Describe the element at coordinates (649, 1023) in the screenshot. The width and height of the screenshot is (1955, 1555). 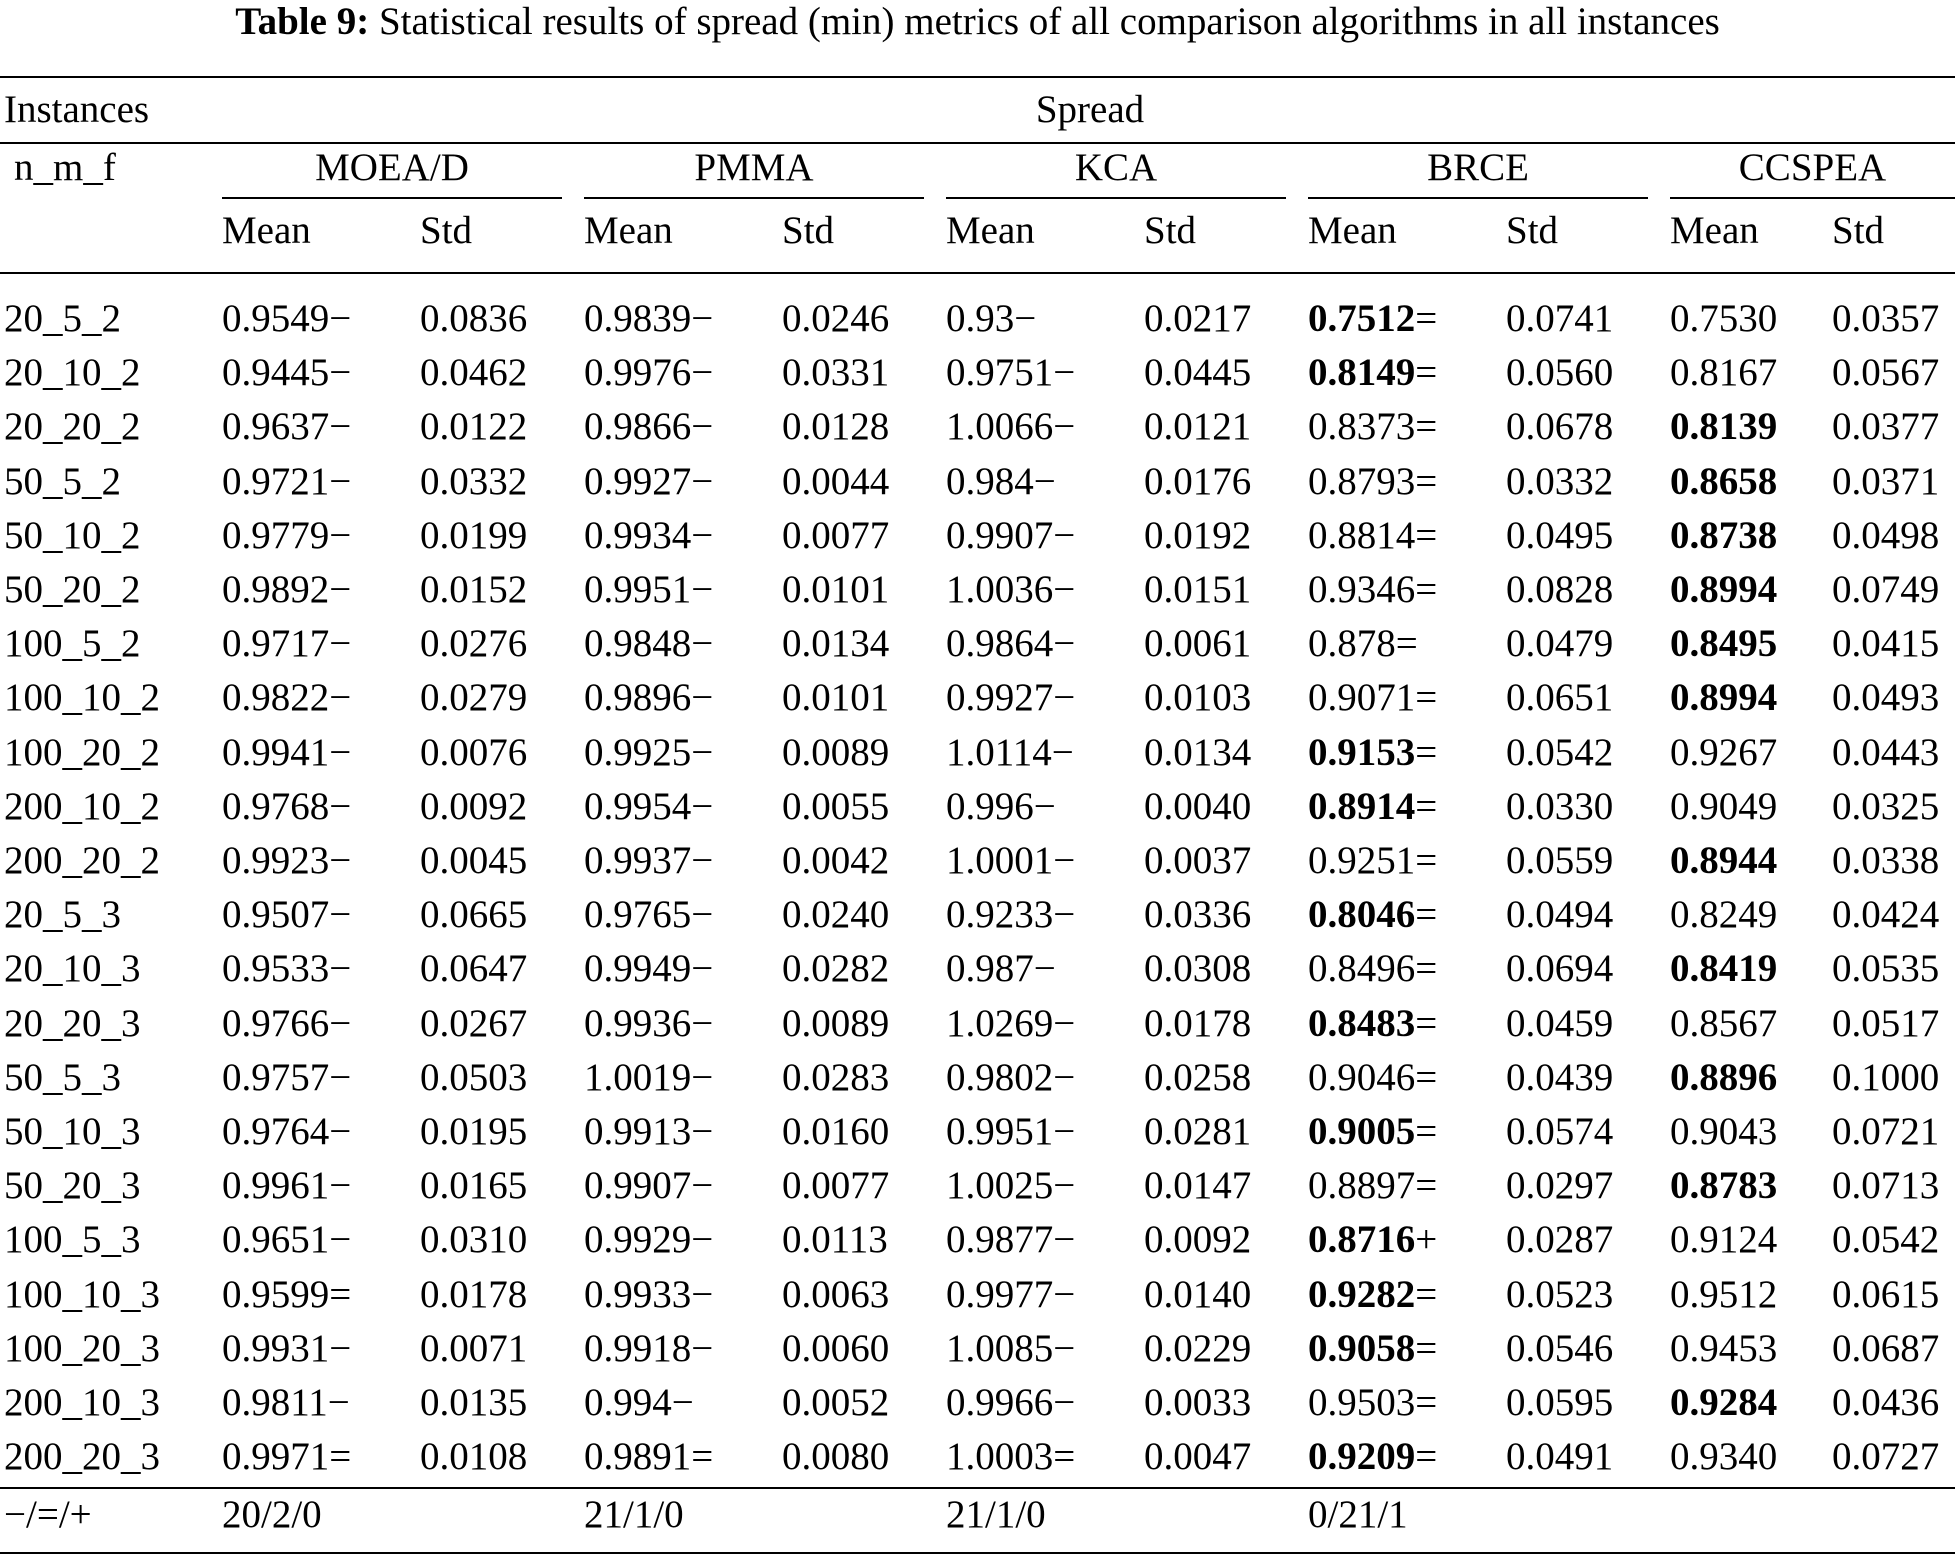
I see `table-cell: 0.9936−` at that location.